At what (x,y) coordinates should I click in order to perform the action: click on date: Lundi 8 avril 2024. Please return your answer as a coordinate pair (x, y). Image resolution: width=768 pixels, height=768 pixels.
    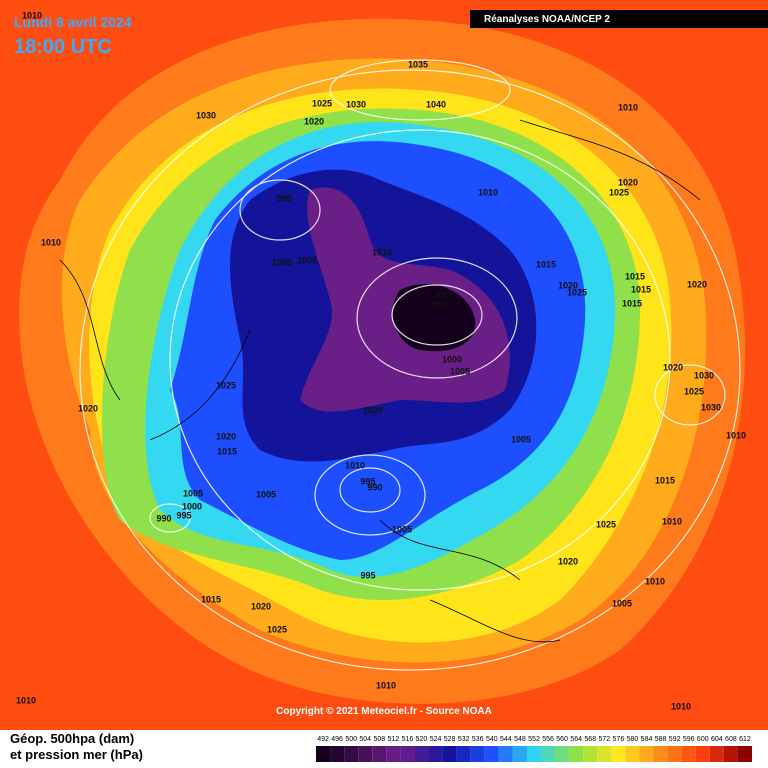
    Looking at the image, I should click on (73, 22).